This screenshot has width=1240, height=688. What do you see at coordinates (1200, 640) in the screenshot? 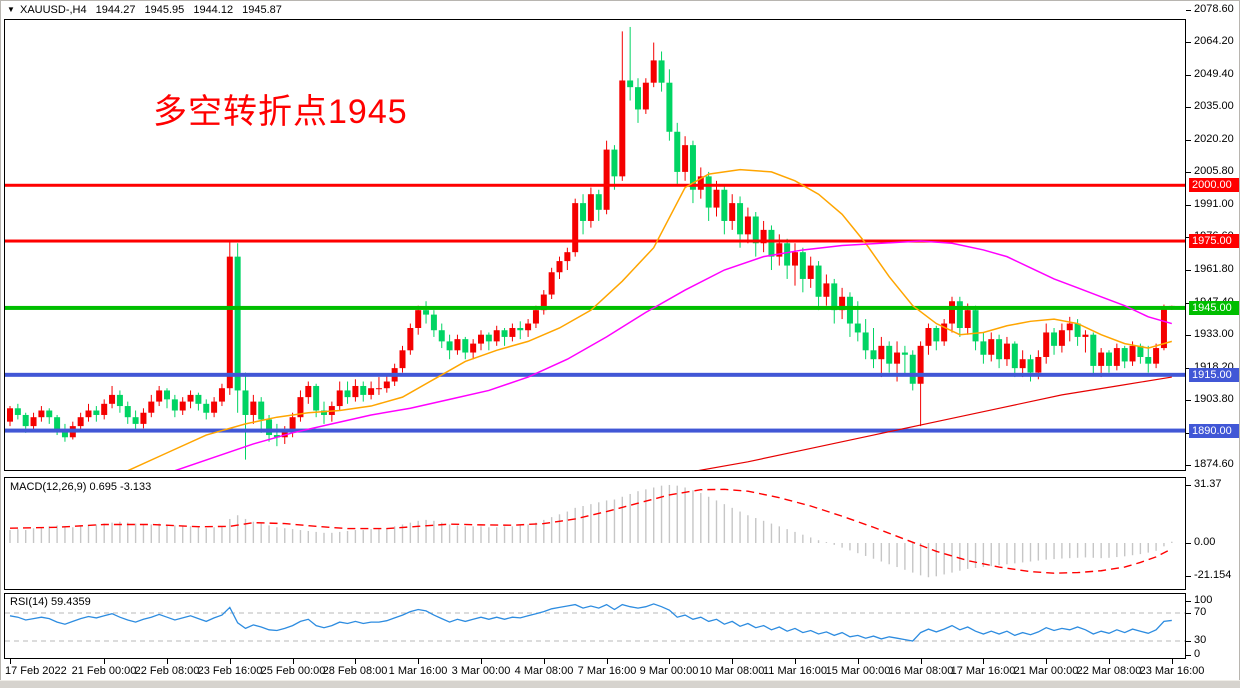
I see `rsi-axis-label: 30` at bounding box center [1200, 640].